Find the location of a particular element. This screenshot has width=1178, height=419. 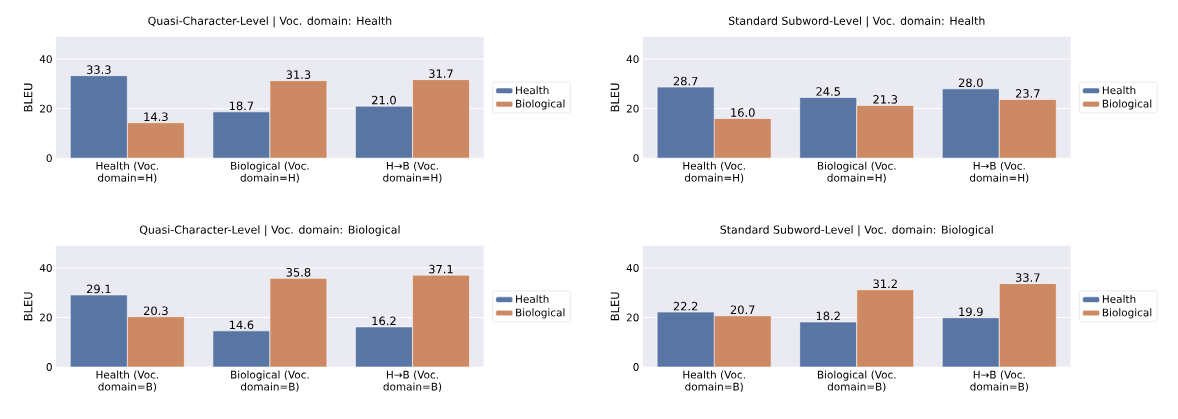

data-label: 16.2 is located at coordinates (384, 321).